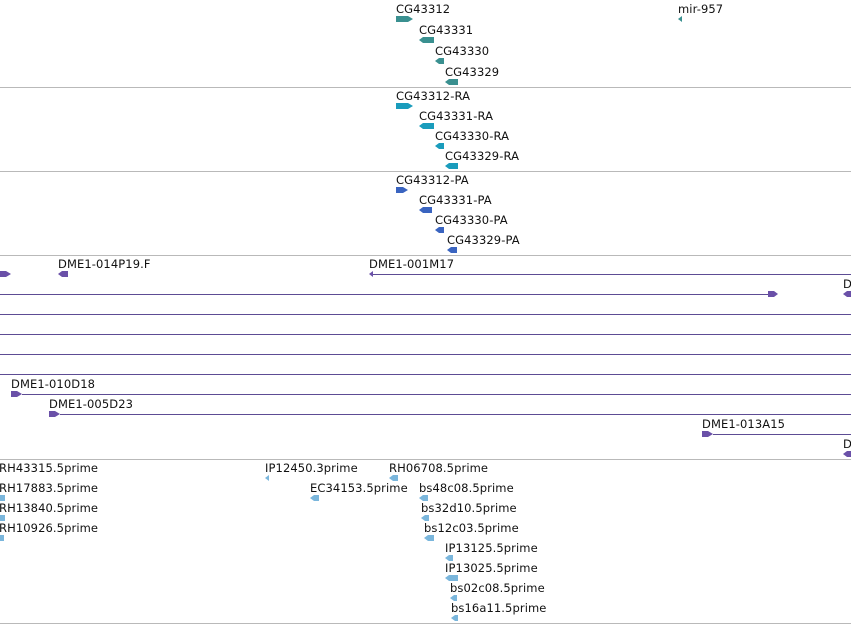 The width and height of the screenshot is (851, 624). Describe the element at coordinates (49, 528) in the screenshot. I see `est-label: RH10926.5prime` at that location.